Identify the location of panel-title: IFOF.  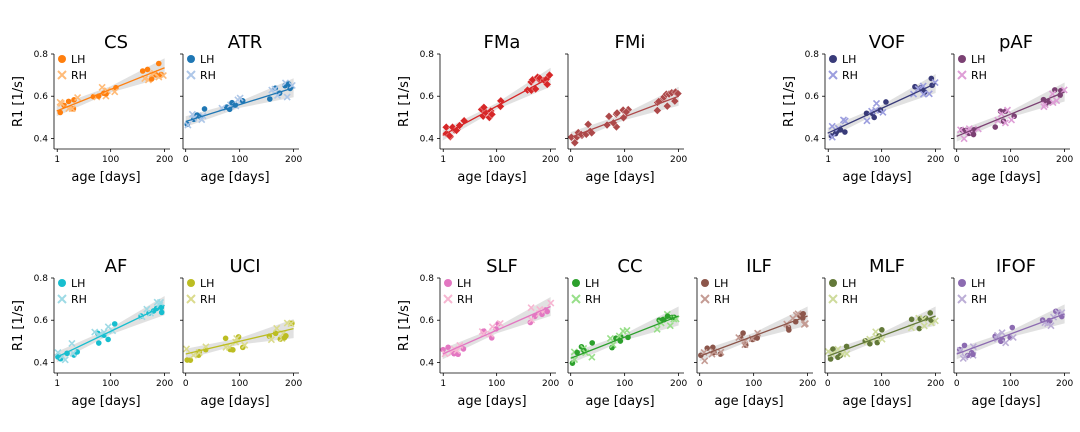
(1016, 266).